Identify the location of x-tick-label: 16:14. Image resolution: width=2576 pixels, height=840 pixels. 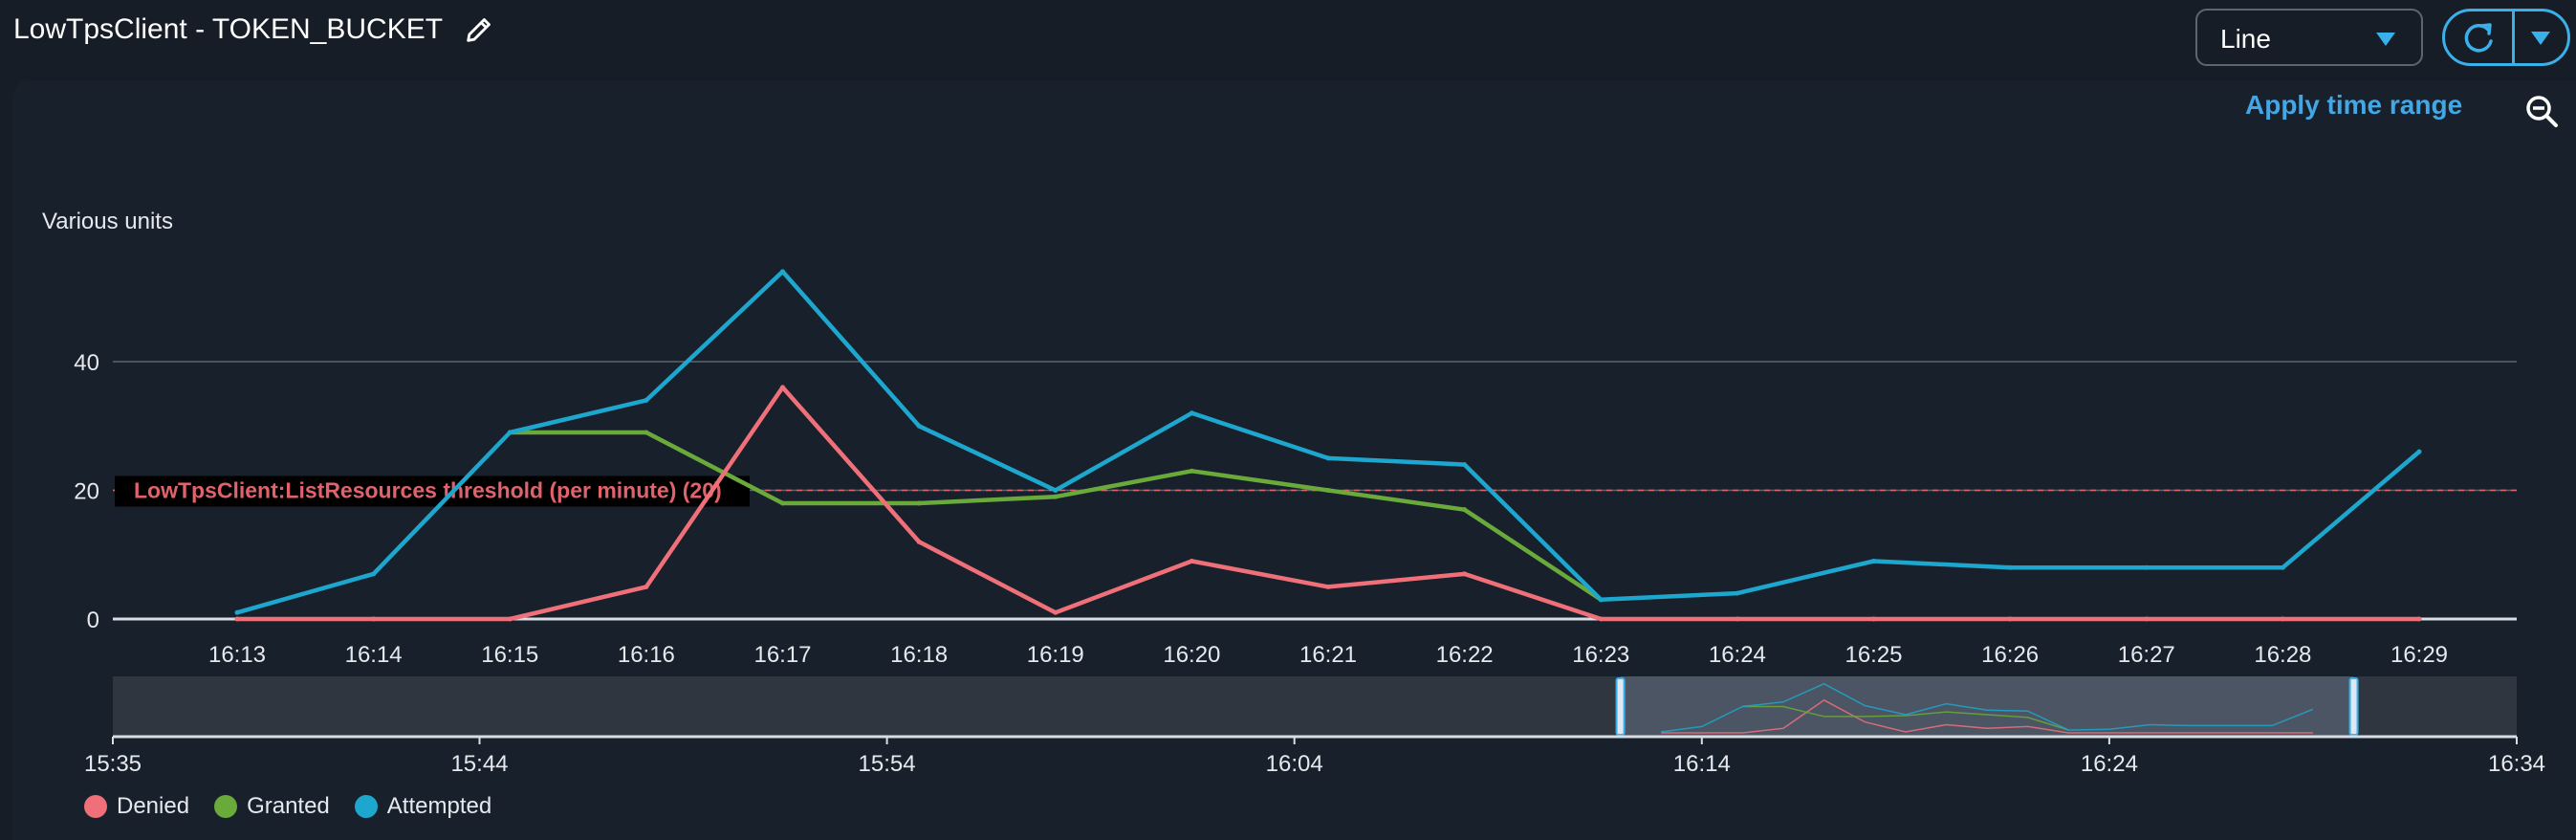
(374, 655).